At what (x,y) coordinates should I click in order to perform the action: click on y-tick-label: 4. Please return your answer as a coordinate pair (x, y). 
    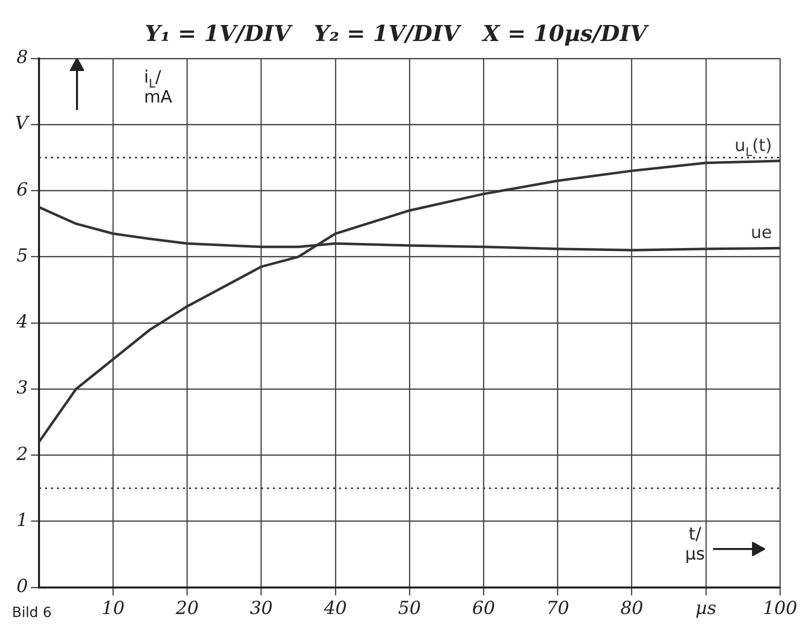
    Looking at the image, I should click on (22, 322).